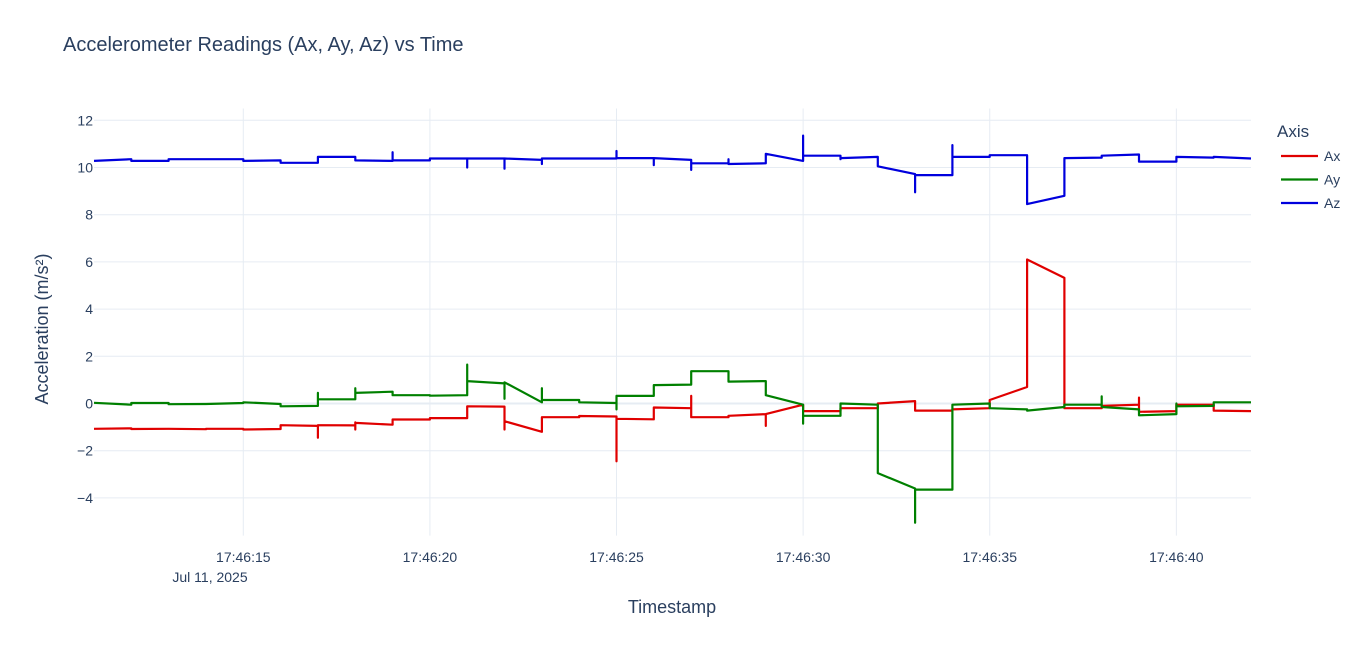 This screenshot has width=1355, height=655. What do you see at coordinates (616, 557) in the screenshot?
I see `x-tick-label: 17:46:25` at bounding box center [616, 557].